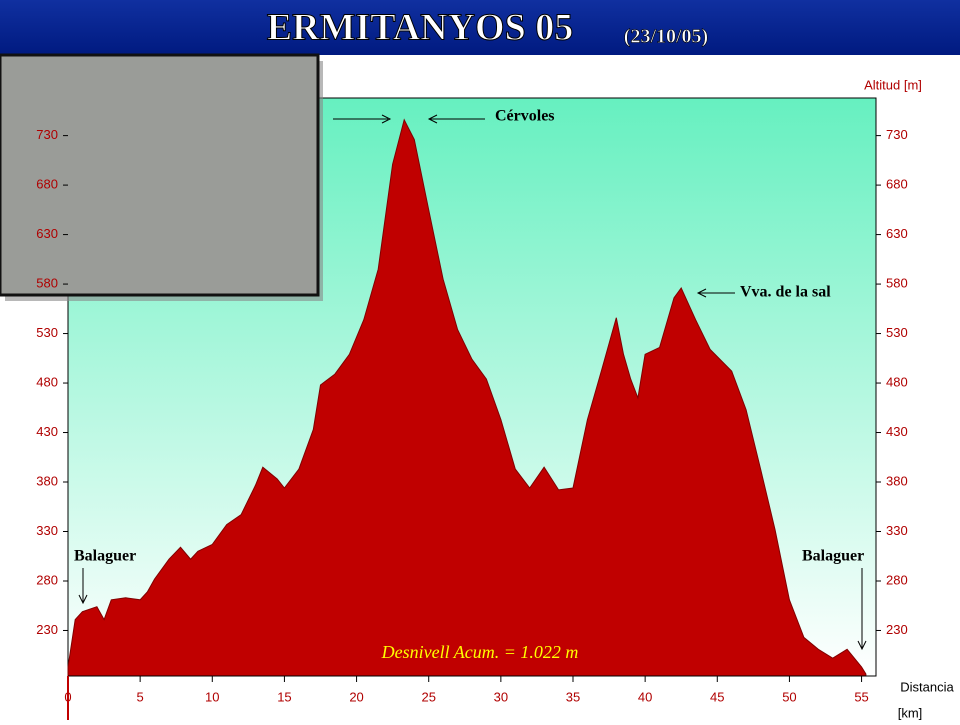 This screenshot has width=960, height=725. Describe the element at coordinates (717, 696) in the screenshot. I see `x-tick-label: 45` at that location.